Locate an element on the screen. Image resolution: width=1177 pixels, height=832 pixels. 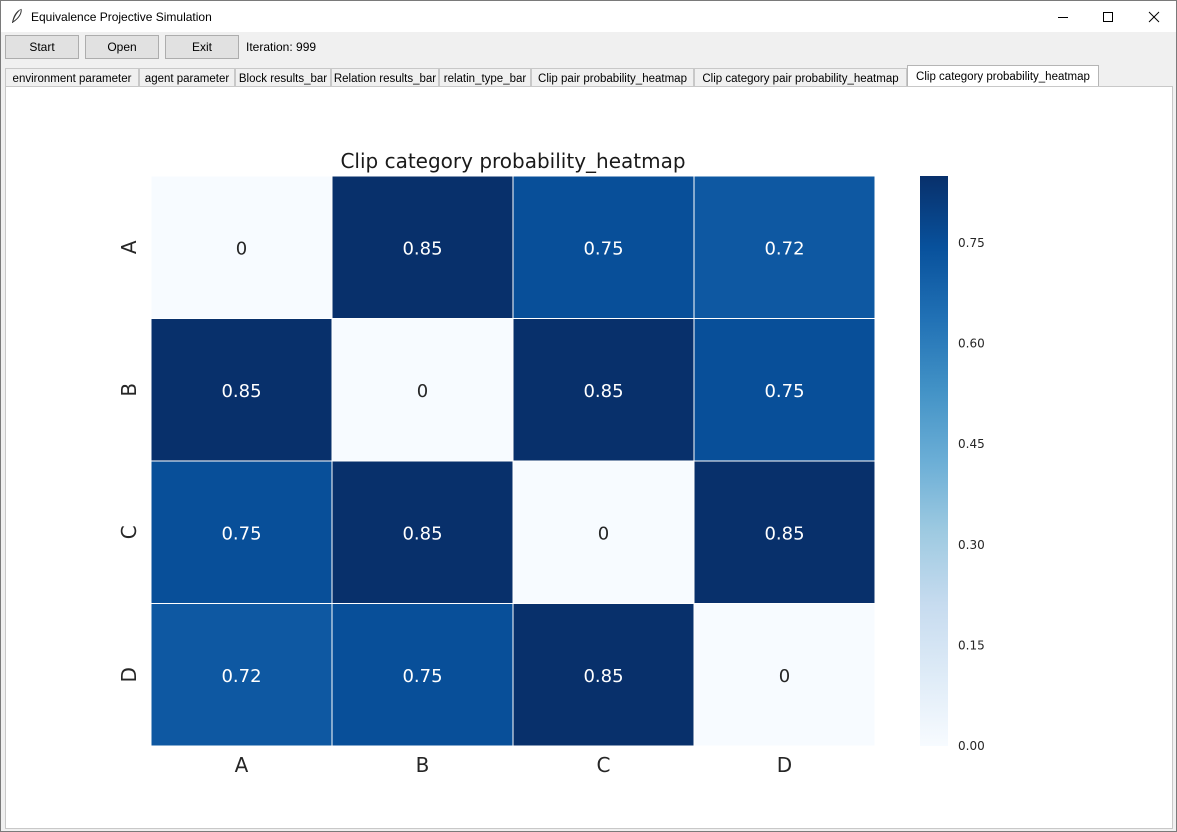
y-tick-label: A is located at coordinates (129, 247).